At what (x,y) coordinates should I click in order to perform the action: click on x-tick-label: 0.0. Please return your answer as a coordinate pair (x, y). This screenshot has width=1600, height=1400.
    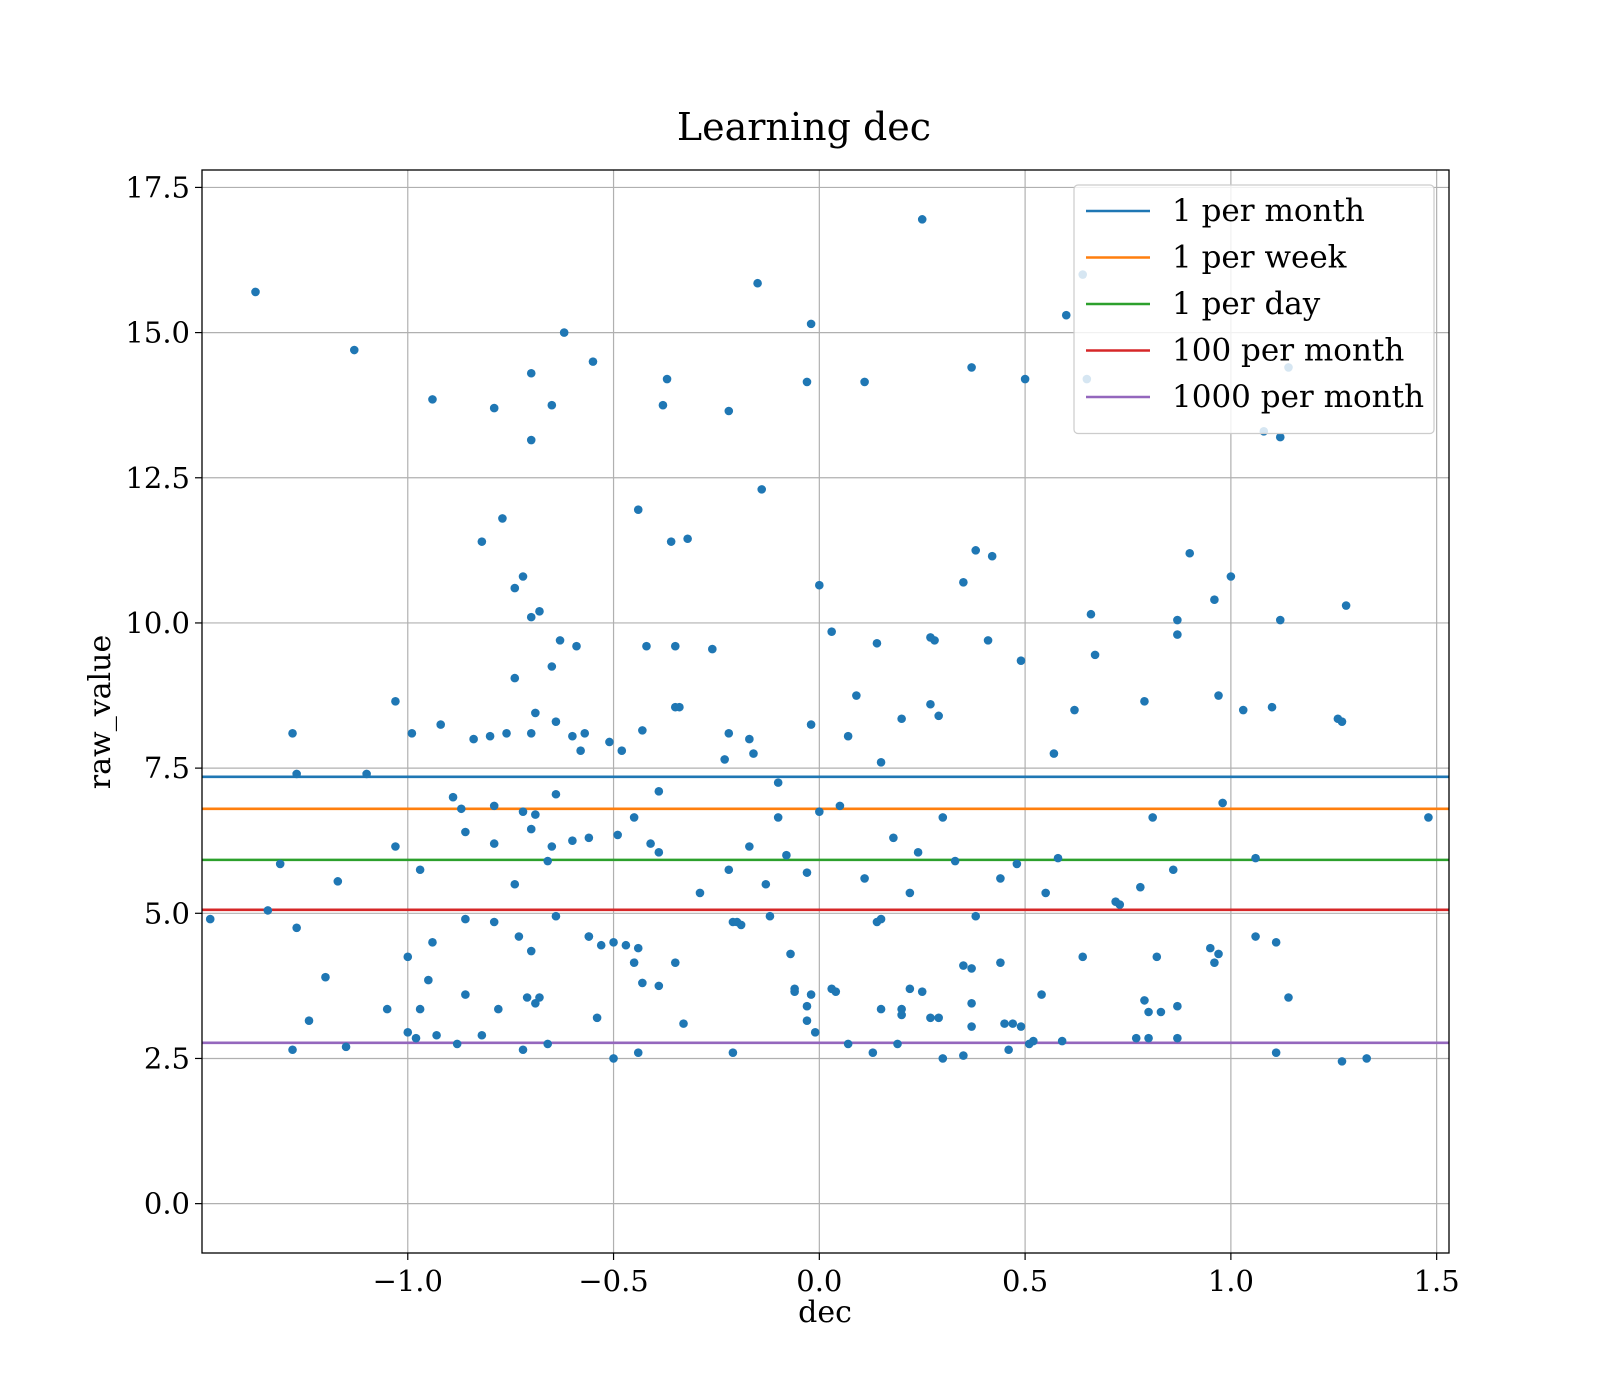
    Looking at the image, I should click on (819, 1281).